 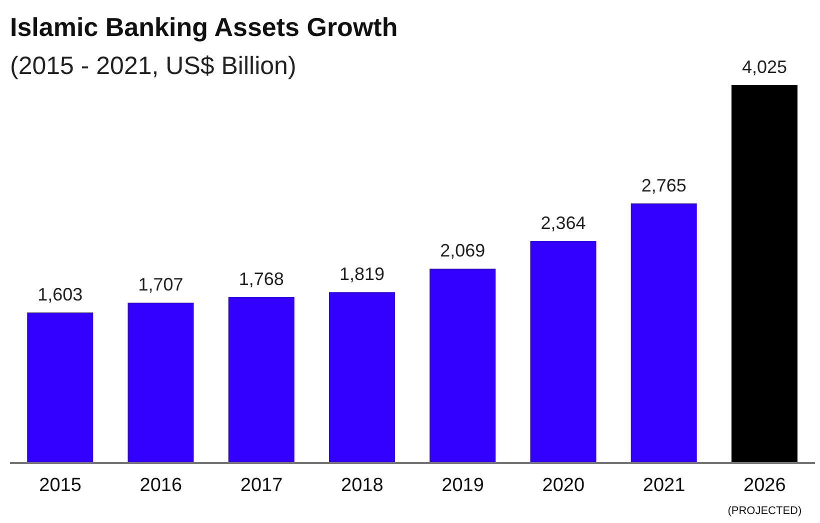 What do you see at coordinates (664, 485) in the screenshot?
I see `x-tick-label: 2021` at bounding box center [664, 485].